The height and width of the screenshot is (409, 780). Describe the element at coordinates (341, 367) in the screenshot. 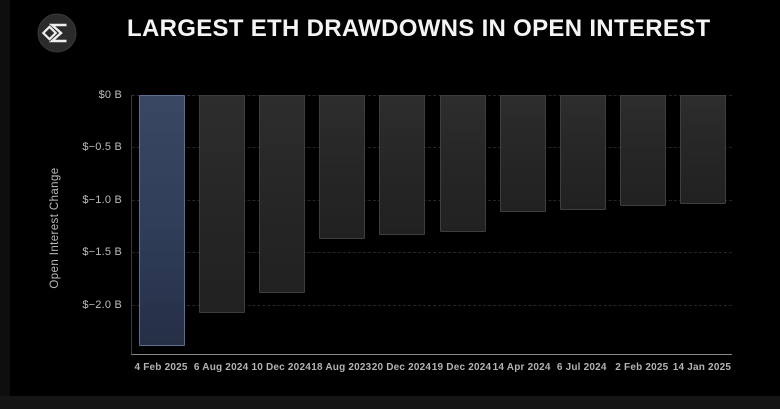

I see `x-tick-label: 18 Aug 2023` at that location.